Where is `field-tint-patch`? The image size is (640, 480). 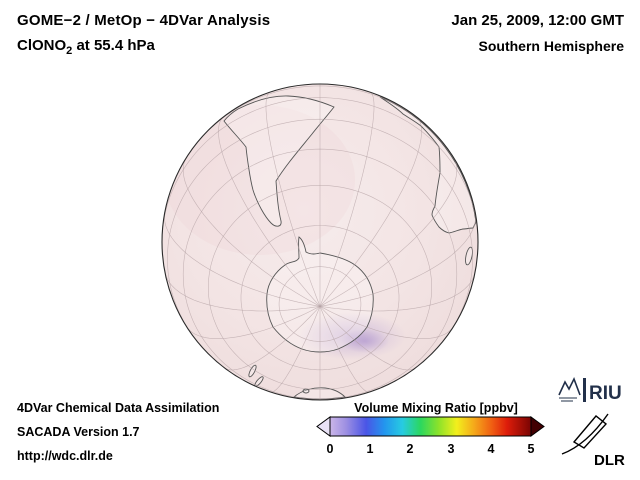
field-tint-patch is located at coordinates (260, 180).